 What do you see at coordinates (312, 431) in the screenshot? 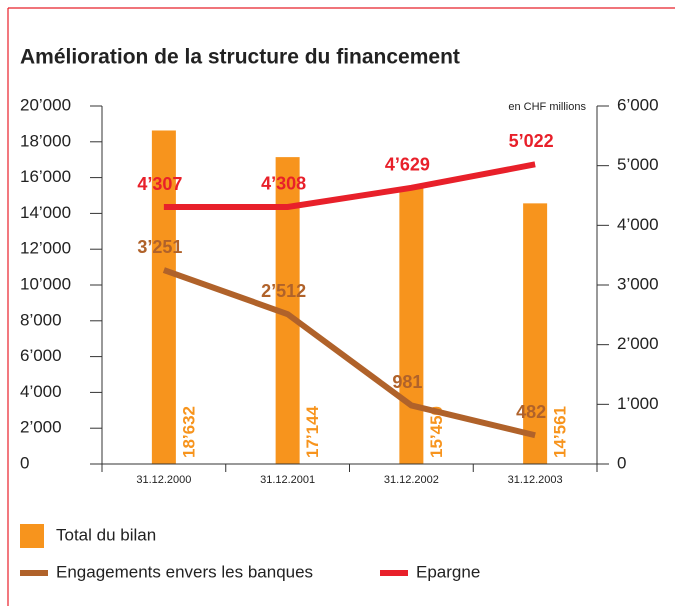
I see `bar-value-label: 17’144` at bounding box center [312, 431].